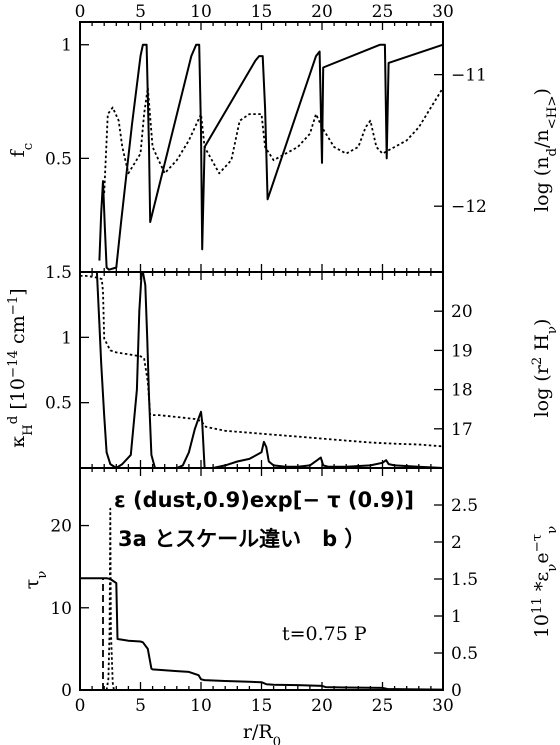 The height and width of the screenshot is (745, 560). I want to click on y-tick-label-right: 2, so click(456, 543).